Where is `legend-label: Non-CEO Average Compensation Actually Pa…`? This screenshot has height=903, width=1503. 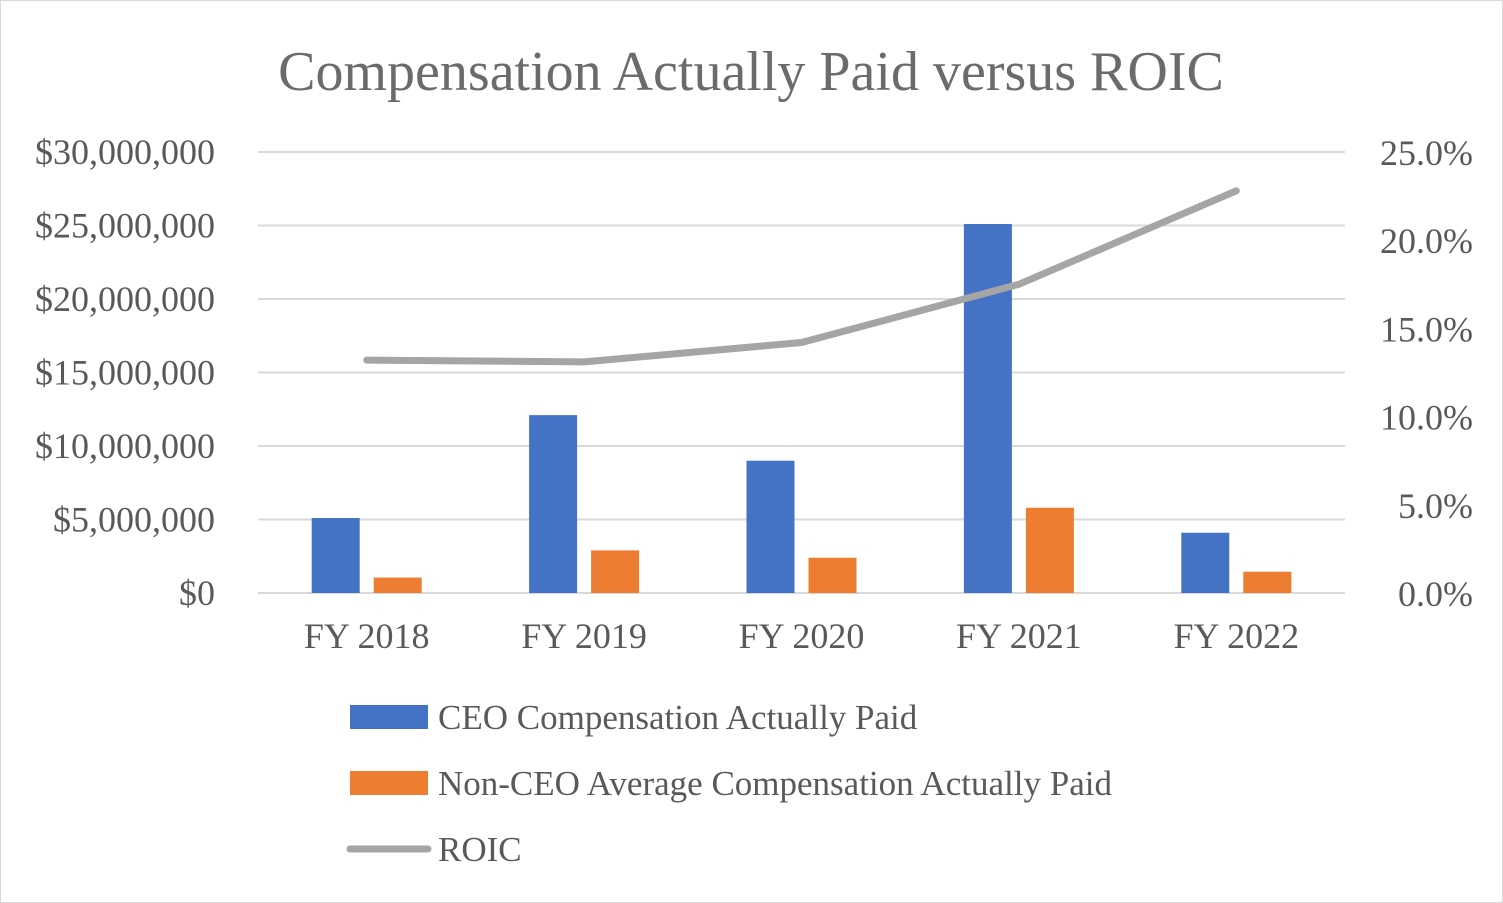 legend-label: Non-CEO Average Compensation Actually Pa… is located at coordinates (775, 783).